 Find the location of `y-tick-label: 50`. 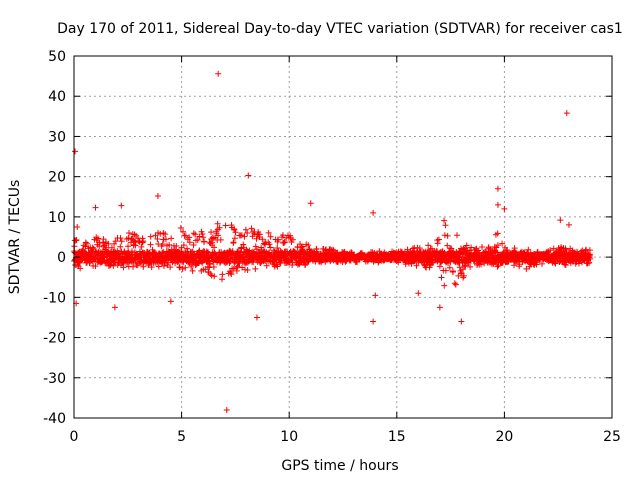

y-tick-label: 50 is located at coordinates (57, 57).